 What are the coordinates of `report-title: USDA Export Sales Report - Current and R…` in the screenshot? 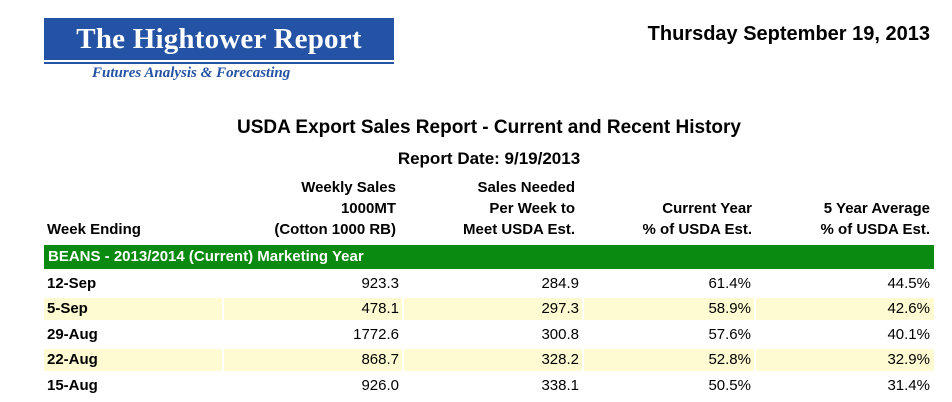 It's located at (489, 127).